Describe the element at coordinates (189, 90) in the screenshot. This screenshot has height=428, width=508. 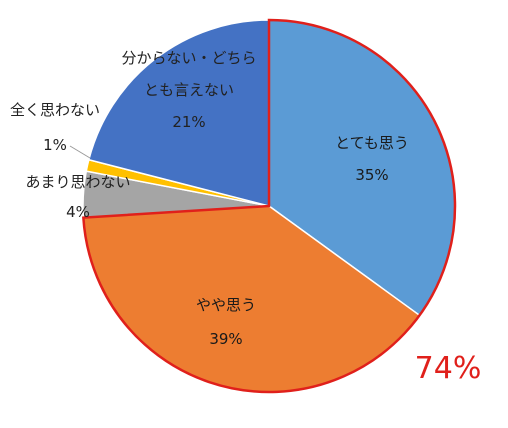
I see `slice-label-wakaranai-line2: とも言えない` at that location.